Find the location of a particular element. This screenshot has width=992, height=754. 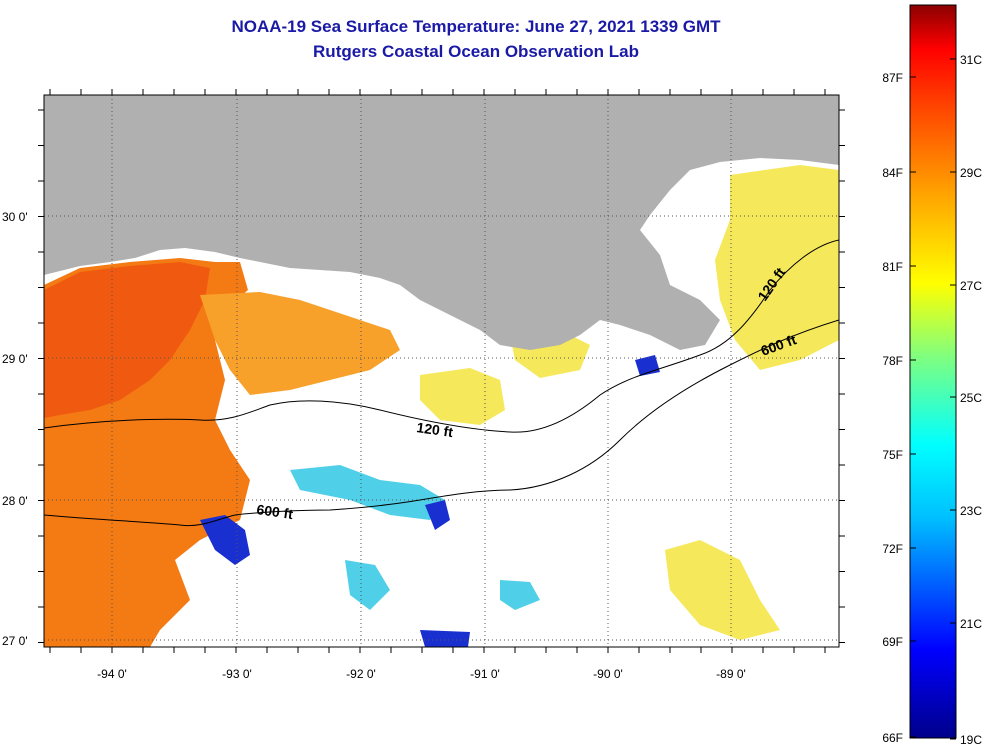

contour-label-600ft: 600 ft is located at coordinates (275, 511).